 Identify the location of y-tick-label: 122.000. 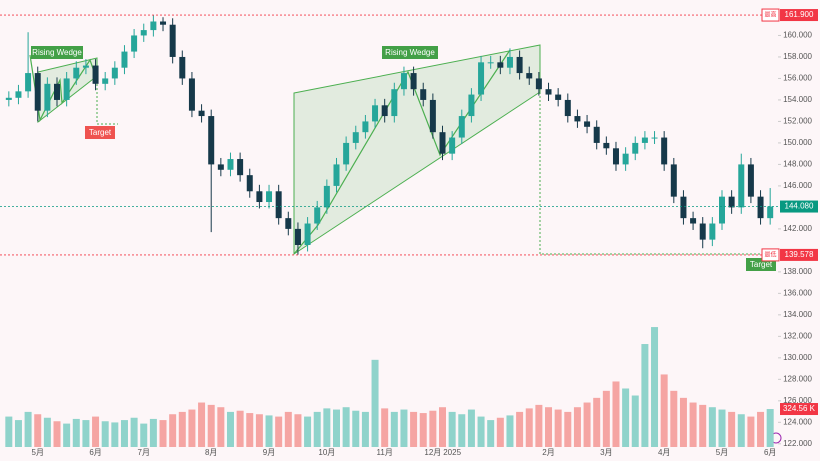
(797, 443).